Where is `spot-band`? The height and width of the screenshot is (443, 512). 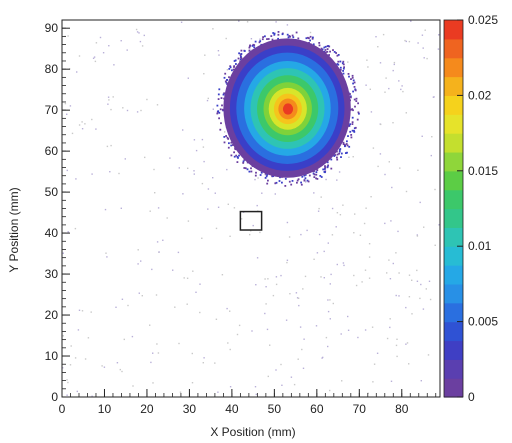 spot-band is located at coordinates (288, 109).